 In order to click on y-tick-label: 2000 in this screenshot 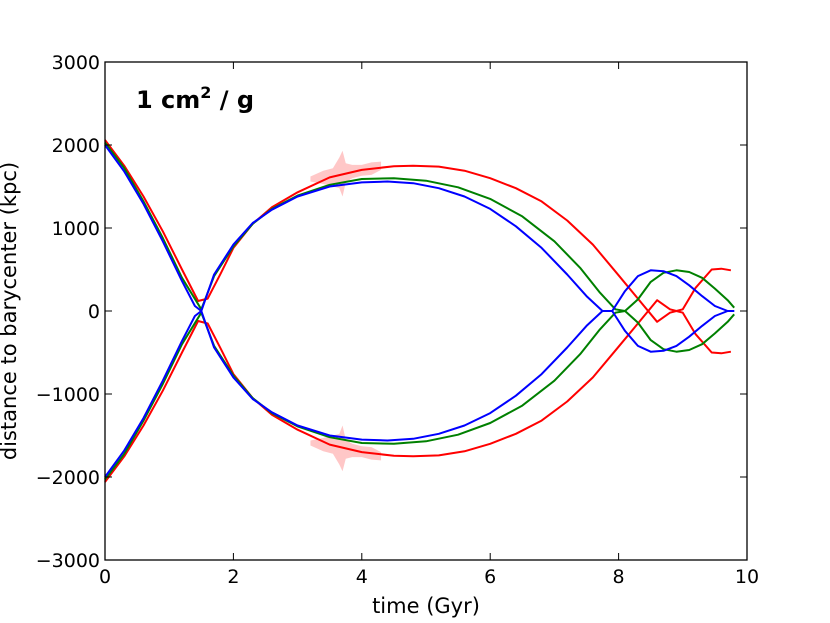, I will do `click(76, 146)`.